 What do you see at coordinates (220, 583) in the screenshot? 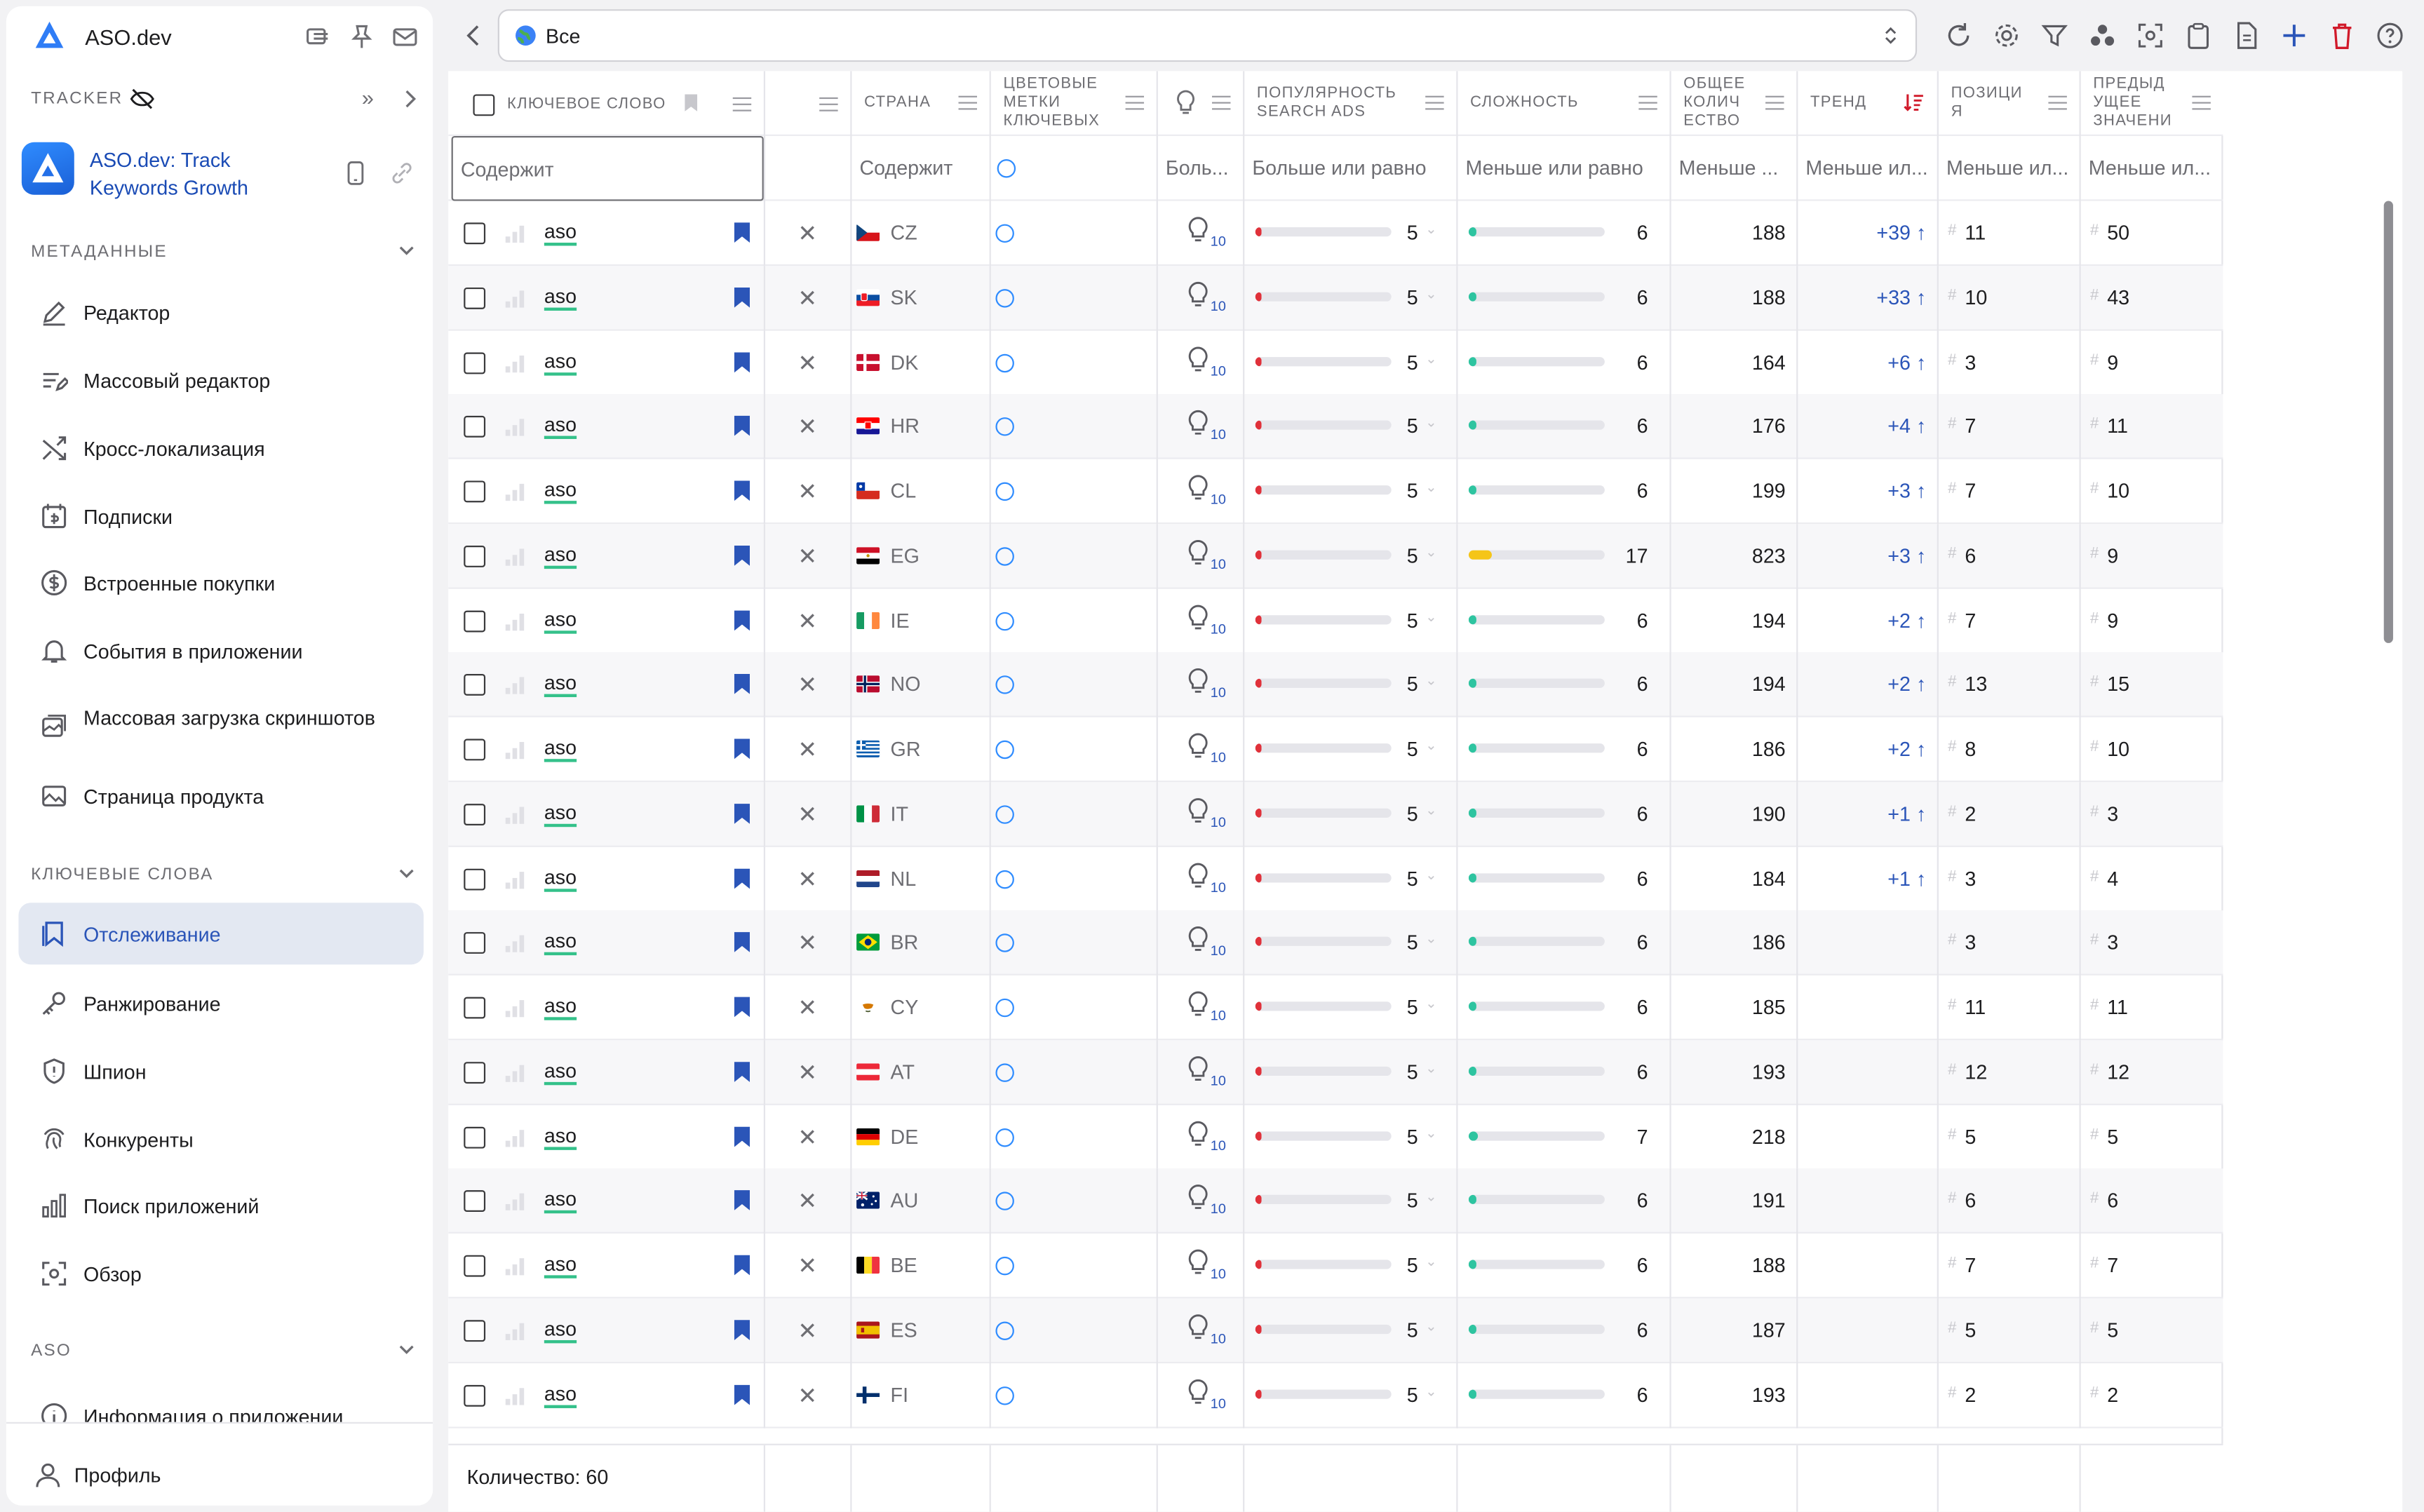
I see `sidebar-metadata-item-5: Встроенные покупки` at bounding box center [220, 583].